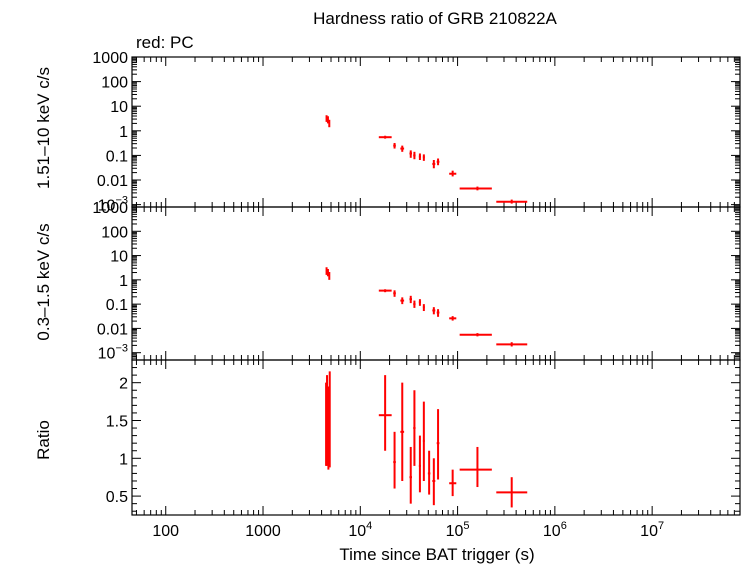 The height and width of the screenshot is (566, 742). I want to click on x-tick-label: 10⁵, so click(458, 530).